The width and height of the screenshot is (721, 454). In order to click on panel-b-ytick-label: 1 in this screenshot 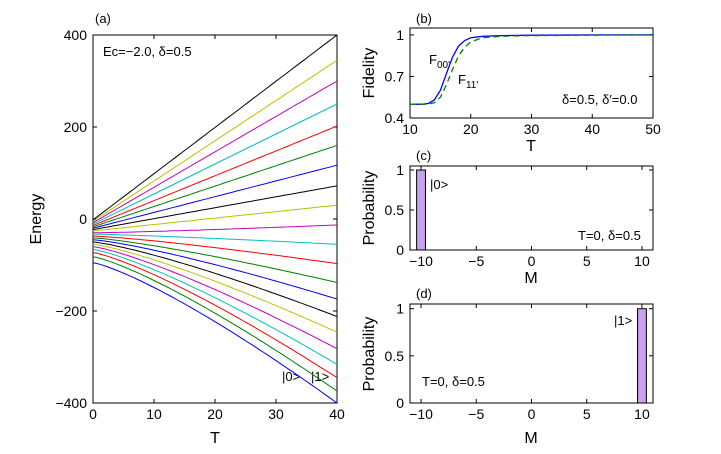, I will do `click(400, 35)`.